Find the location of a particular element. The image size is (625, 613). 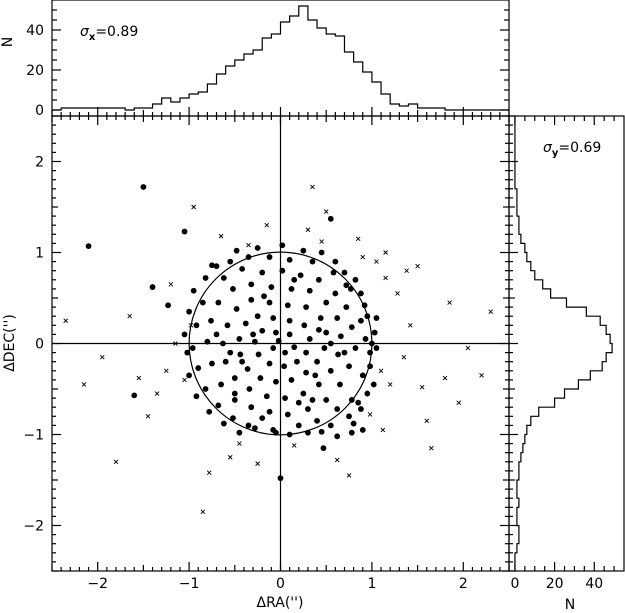

x-tick-label: 1 is located at coordinates (371, 584).